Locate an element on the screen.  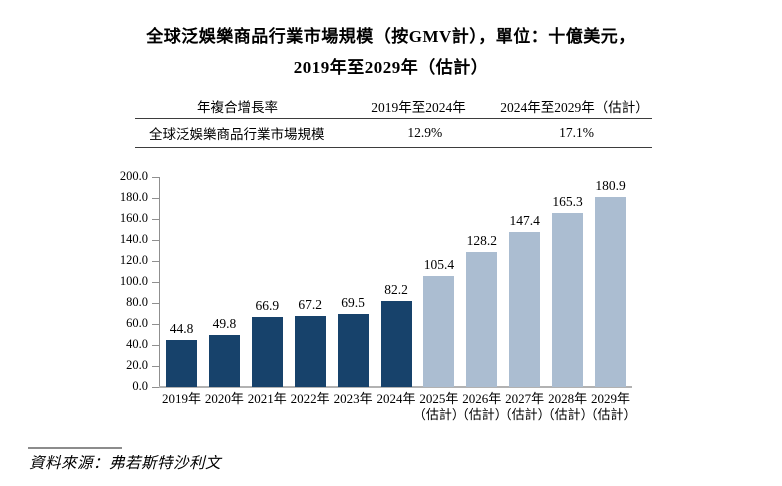
y-axis-tick-label: 120.0 is located at coordinates (133, 260).